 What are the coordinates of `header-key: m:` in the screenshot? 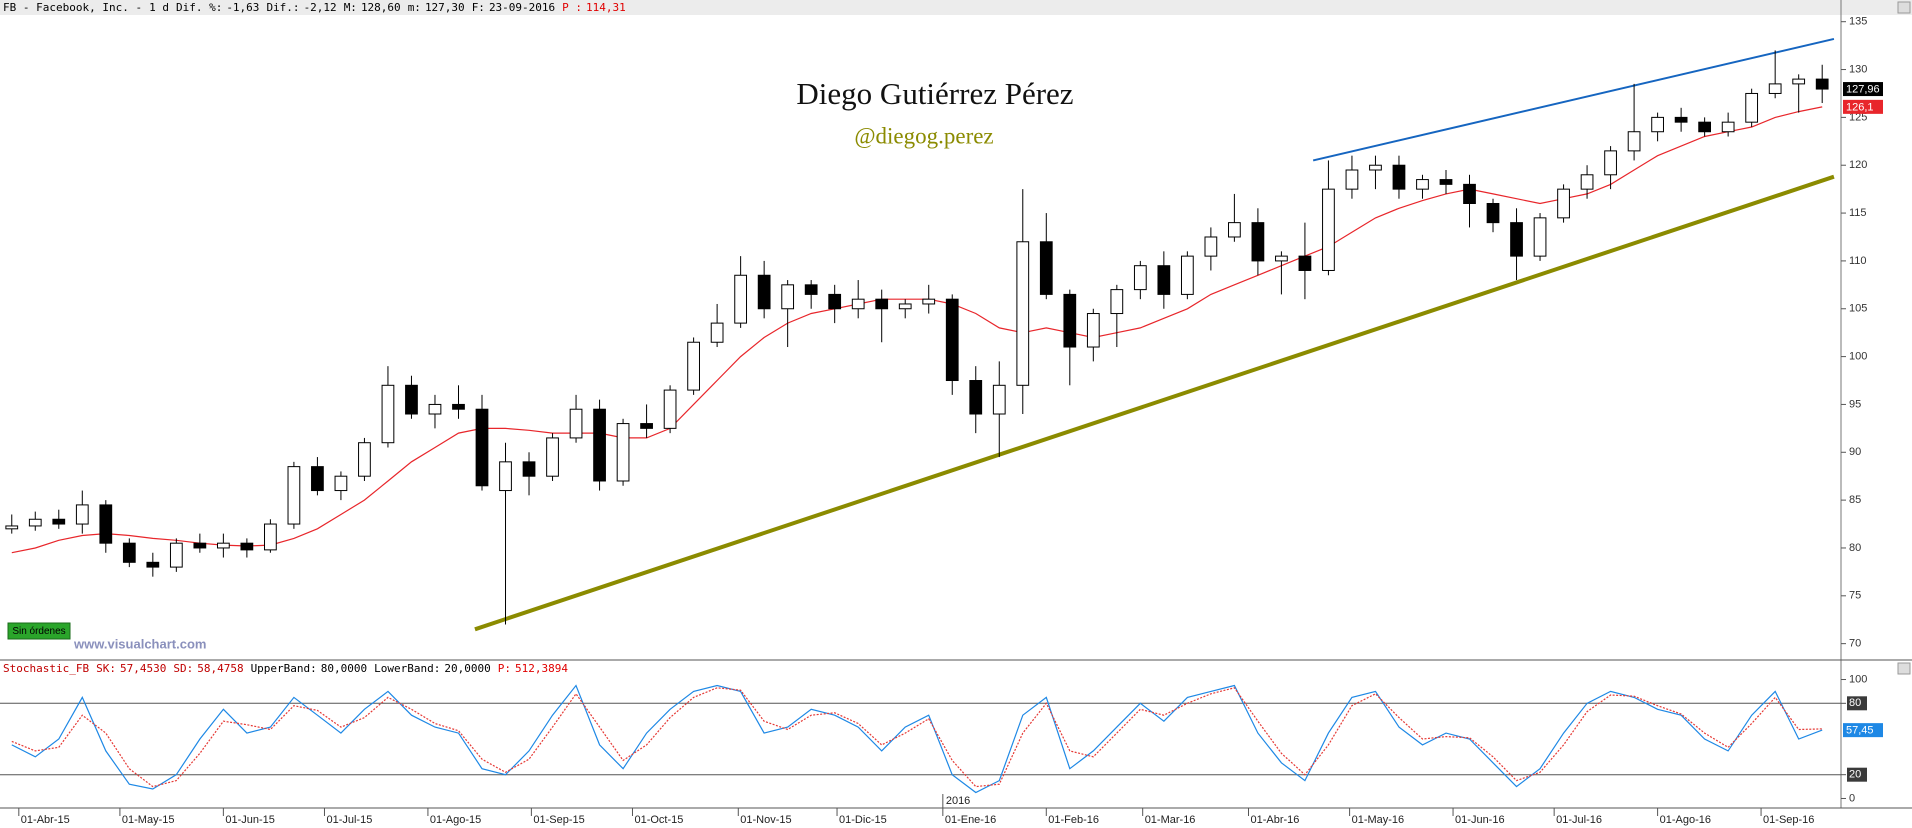 It's located at (414, 7).